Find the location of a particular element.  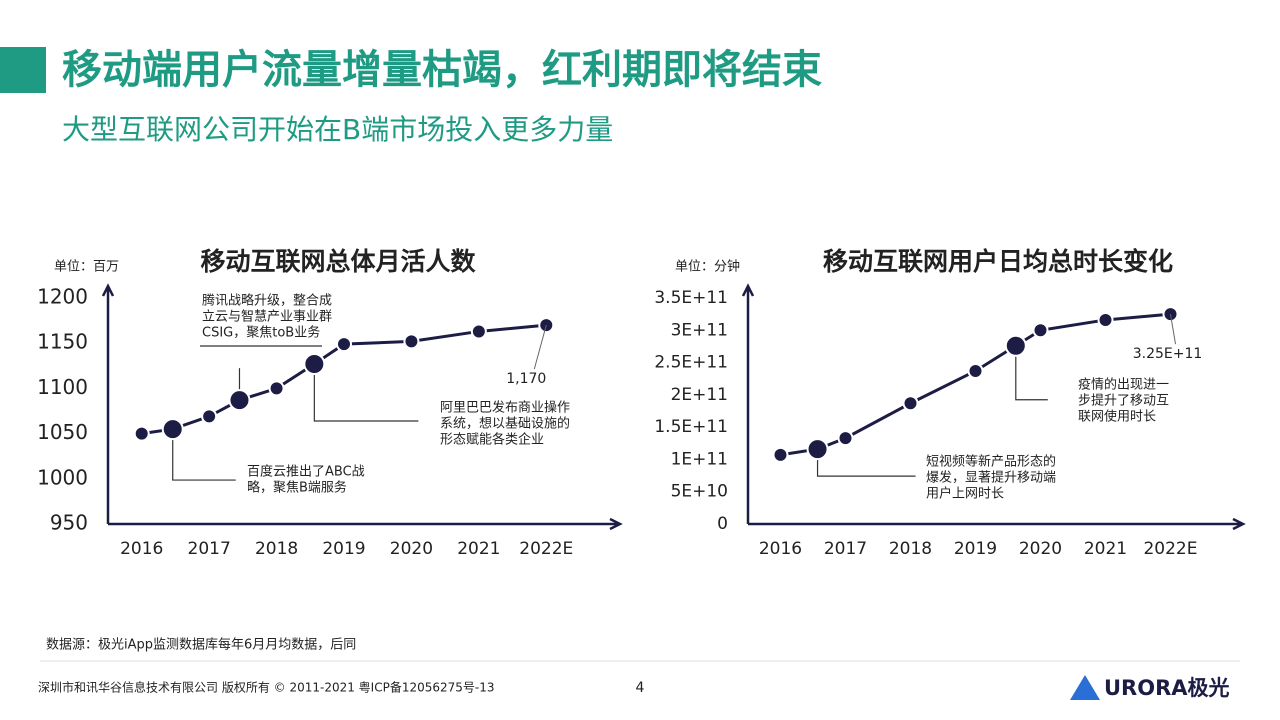

y-tick-label: 1100 is located at coordinates (62, 387).